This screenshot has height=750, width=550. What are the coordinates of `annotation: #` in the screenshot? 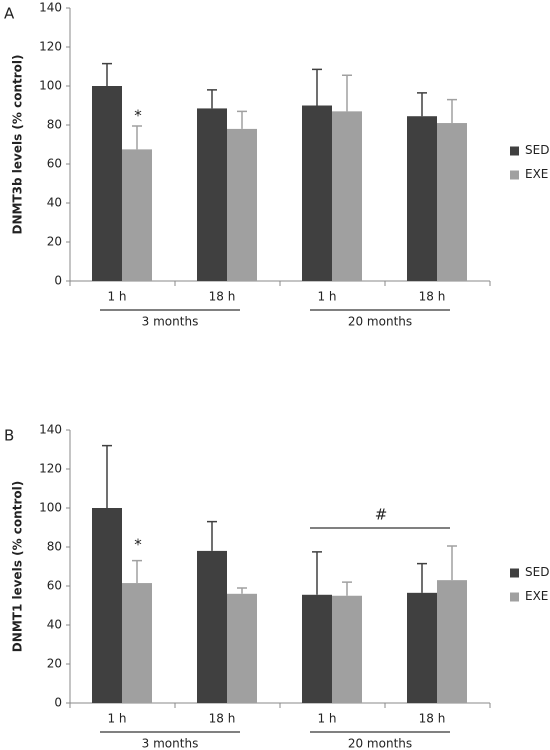 It's located at (381, 515).